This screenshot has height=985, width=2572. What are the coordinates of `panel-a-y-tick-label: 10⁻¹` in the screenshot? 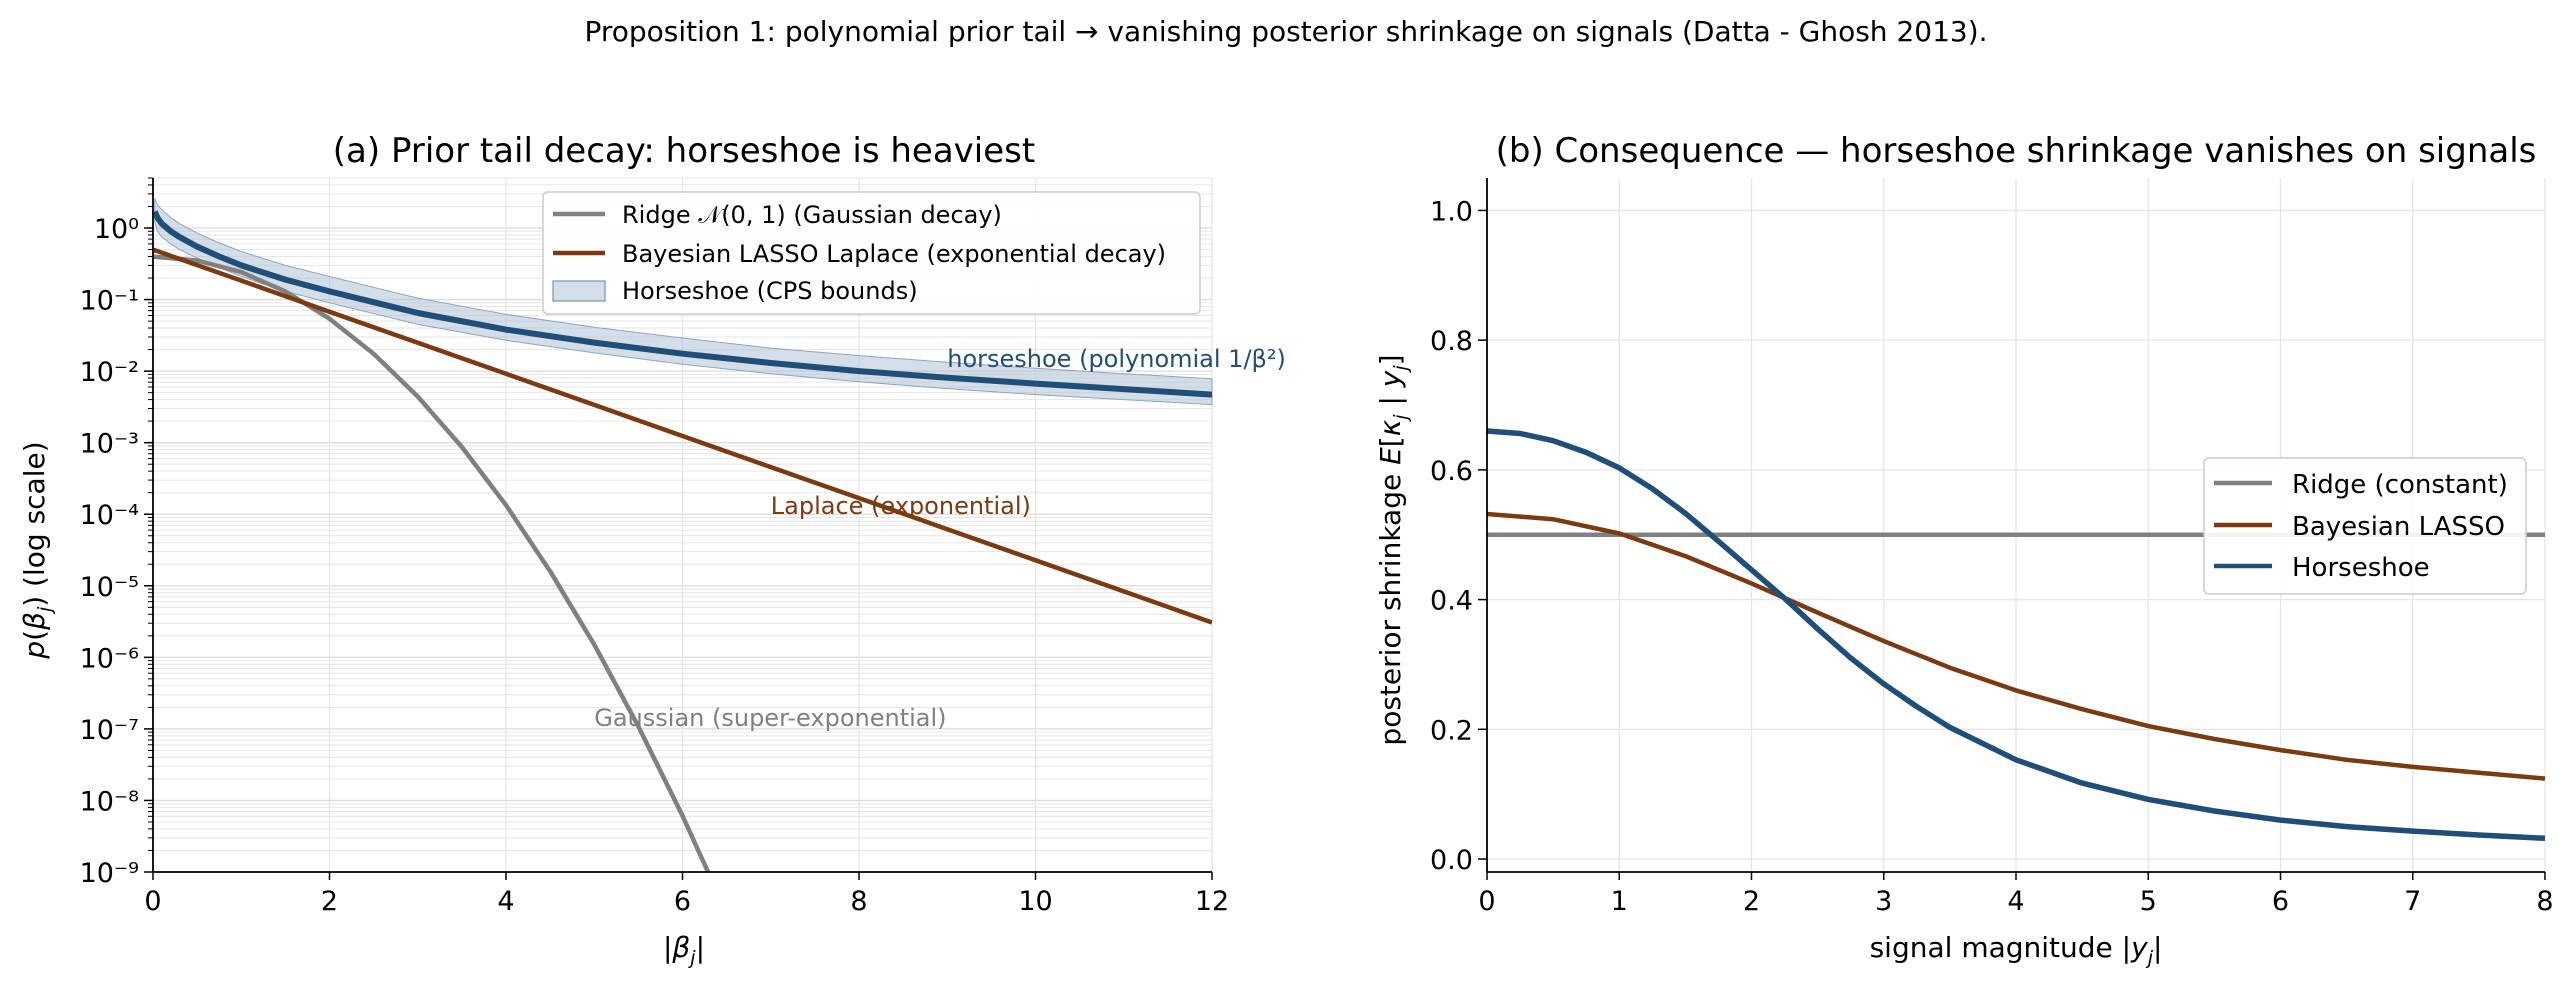 It's located at (109, 301).